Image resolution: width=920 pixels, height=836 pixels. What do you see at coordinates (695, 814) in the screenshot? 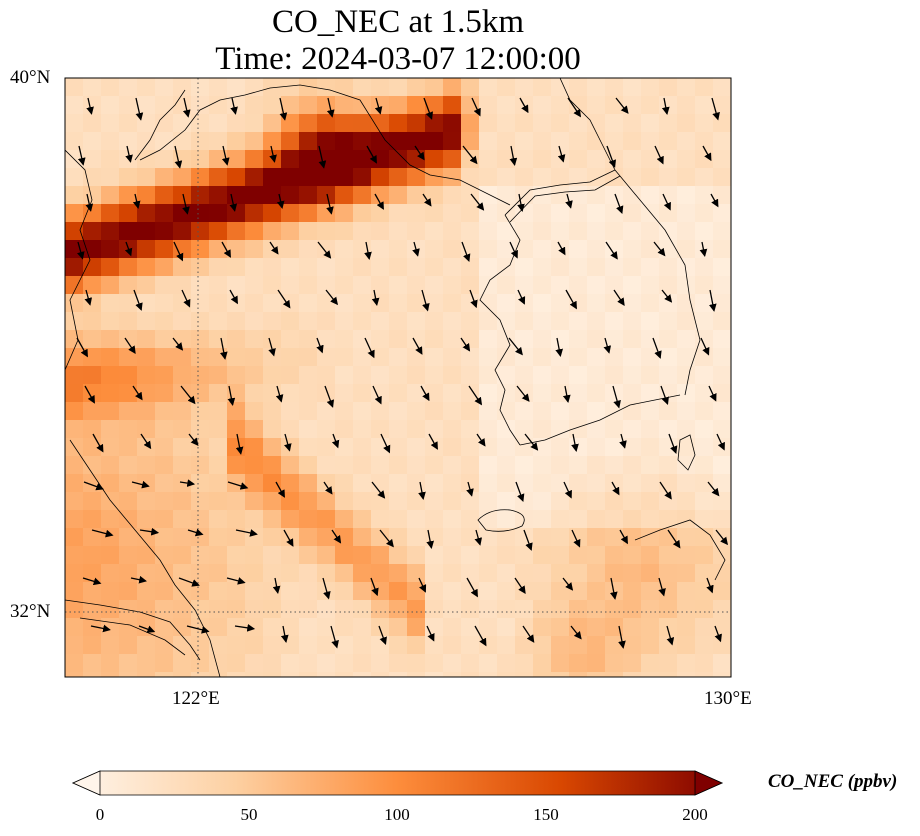
I see `colorbar-tick-200: 200` at bounding box center [695, 814].